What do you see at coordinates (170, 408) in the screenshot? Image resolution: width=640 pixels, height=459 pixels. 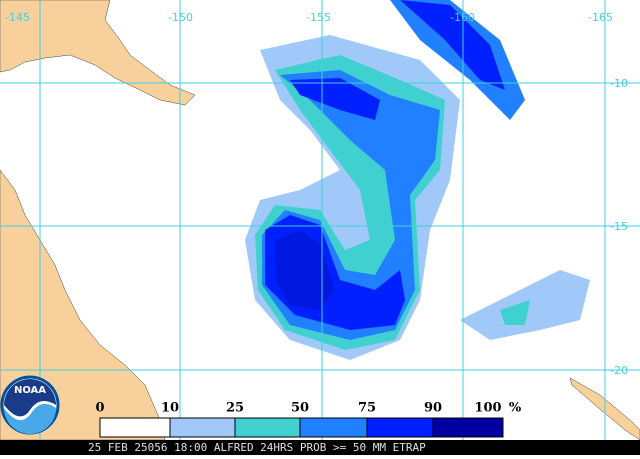 I see `legend-label: 10` at bounding box center [170, 408].